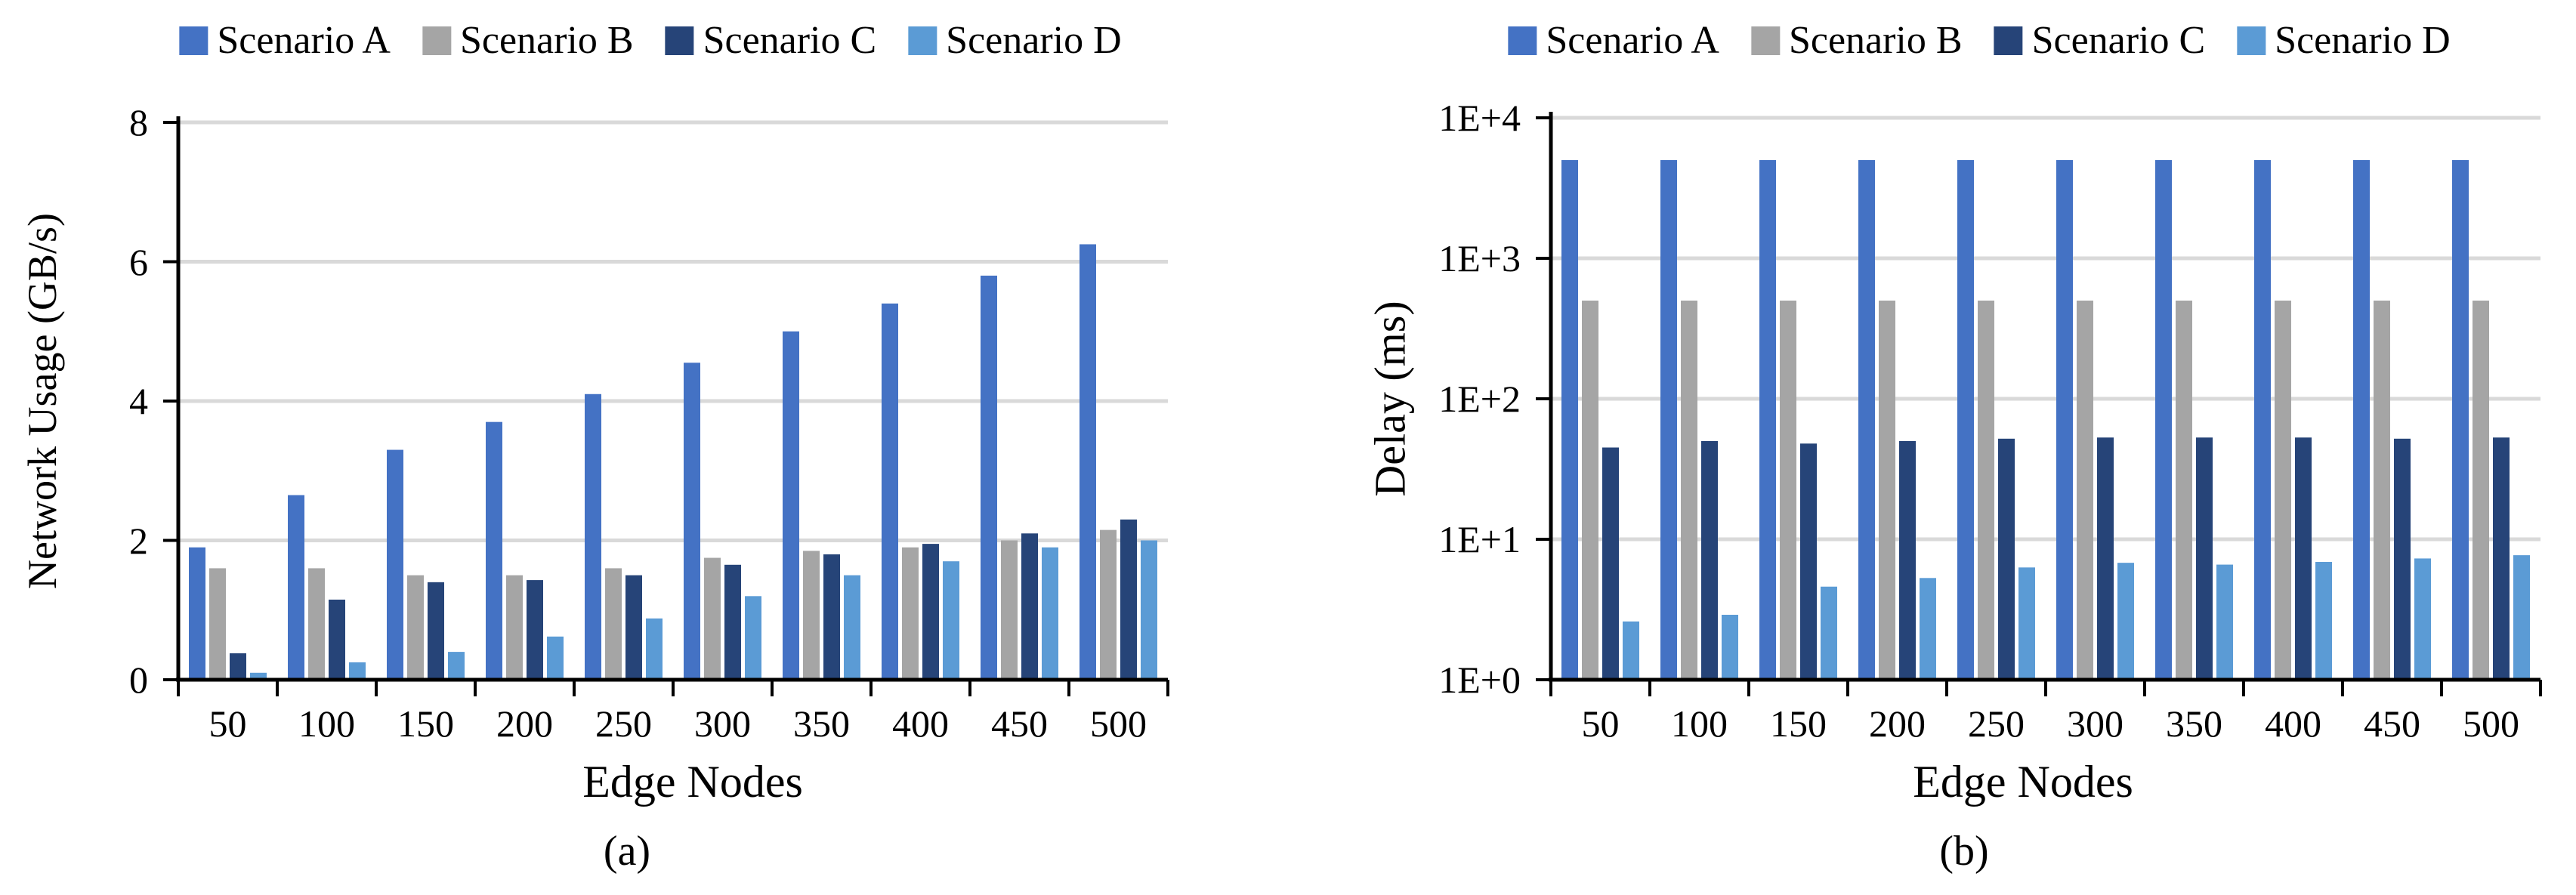 This screenshot has width=2576, height=895. What do you see at coordinates (138, 680) in the screenshot?
I see `y-tick-label-0-chart-a: 0` at bounding box center [138, 680].